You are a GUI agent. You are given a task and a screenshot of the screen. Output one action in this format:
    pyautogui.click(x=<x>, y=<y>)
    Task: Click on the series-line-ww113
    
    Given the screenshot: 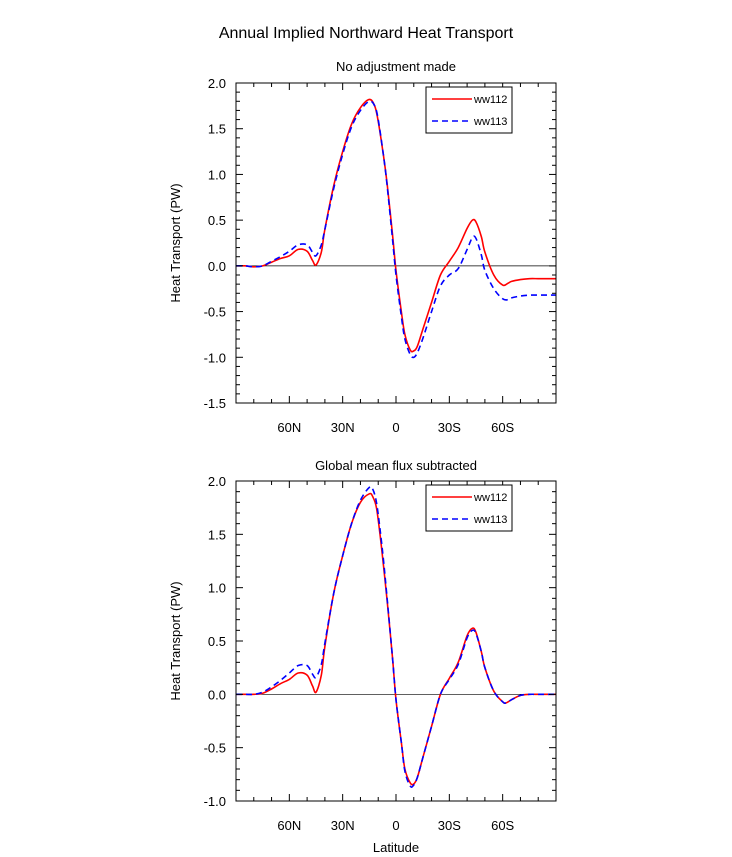 What is the action you would take?
    pyautogui.click(x=395, y=229)
    